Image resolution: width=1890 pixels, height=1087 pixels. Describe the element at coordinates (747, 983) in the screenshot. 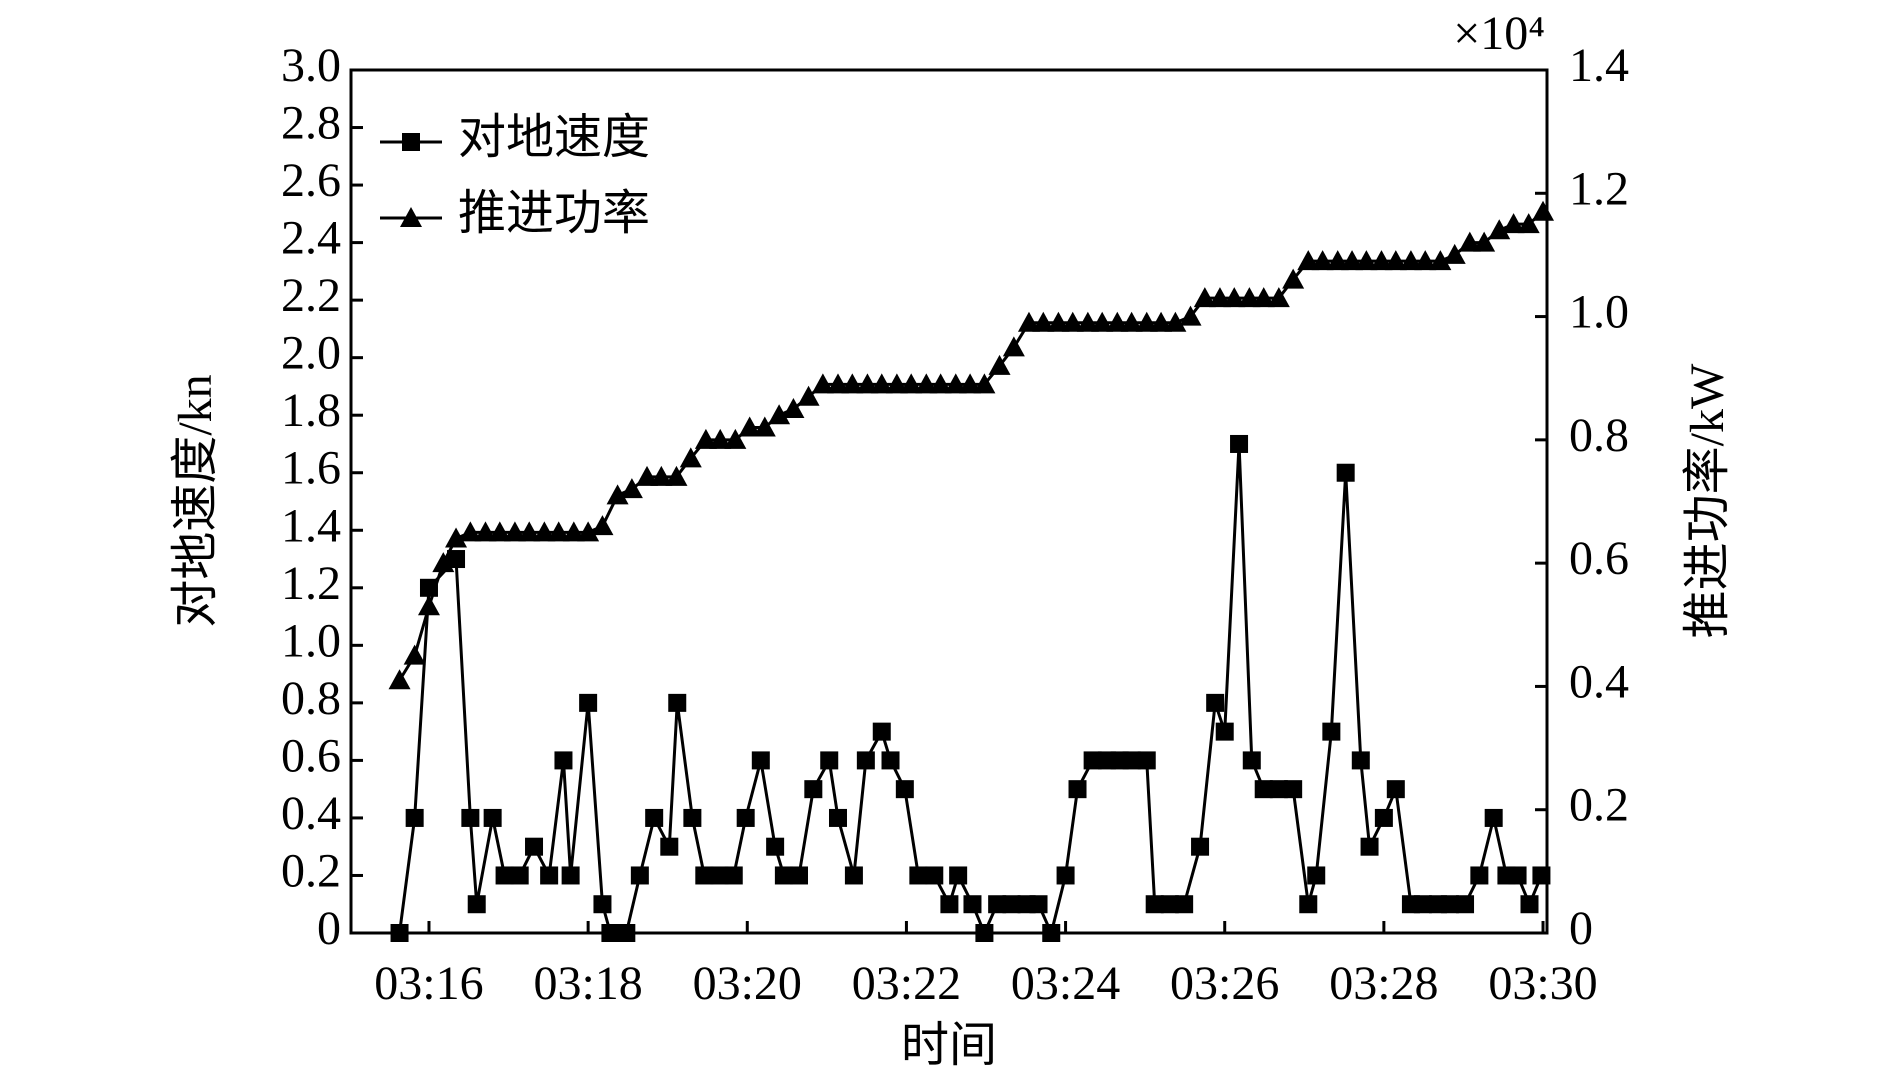

I see `x-tick-label: 03:20` at that location.